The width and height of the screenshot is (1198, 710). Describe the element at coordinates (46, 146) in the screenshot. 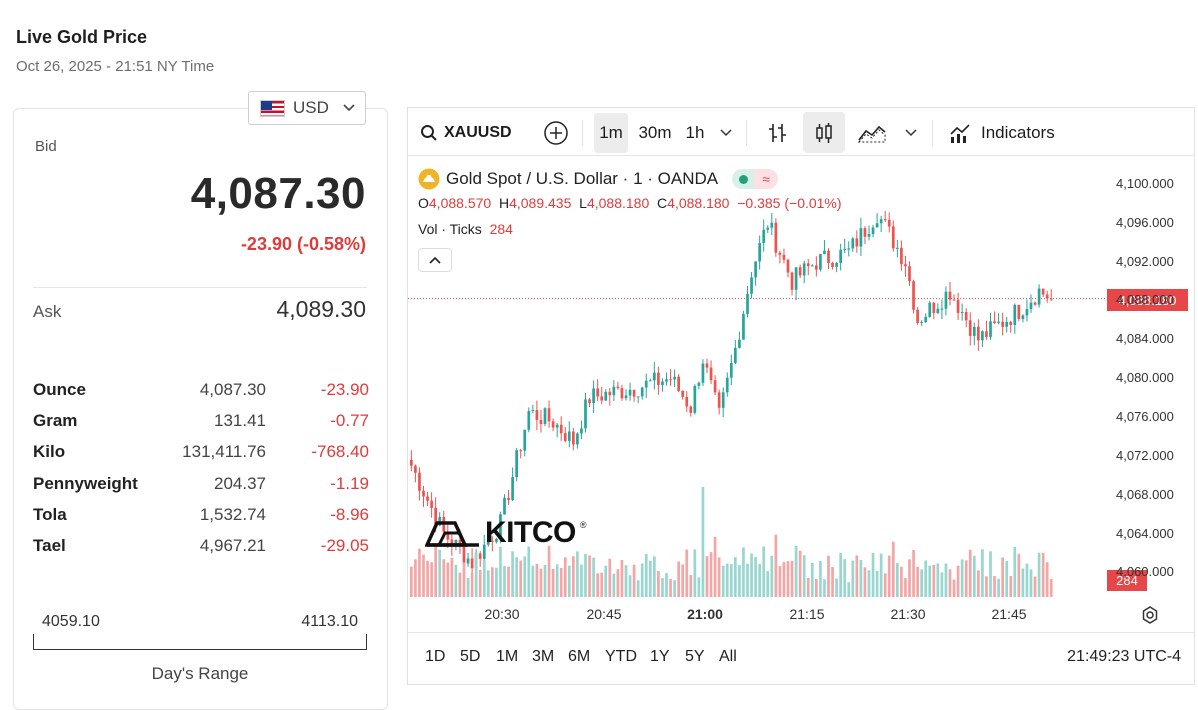

I see `bid-label: Bid` at that location.